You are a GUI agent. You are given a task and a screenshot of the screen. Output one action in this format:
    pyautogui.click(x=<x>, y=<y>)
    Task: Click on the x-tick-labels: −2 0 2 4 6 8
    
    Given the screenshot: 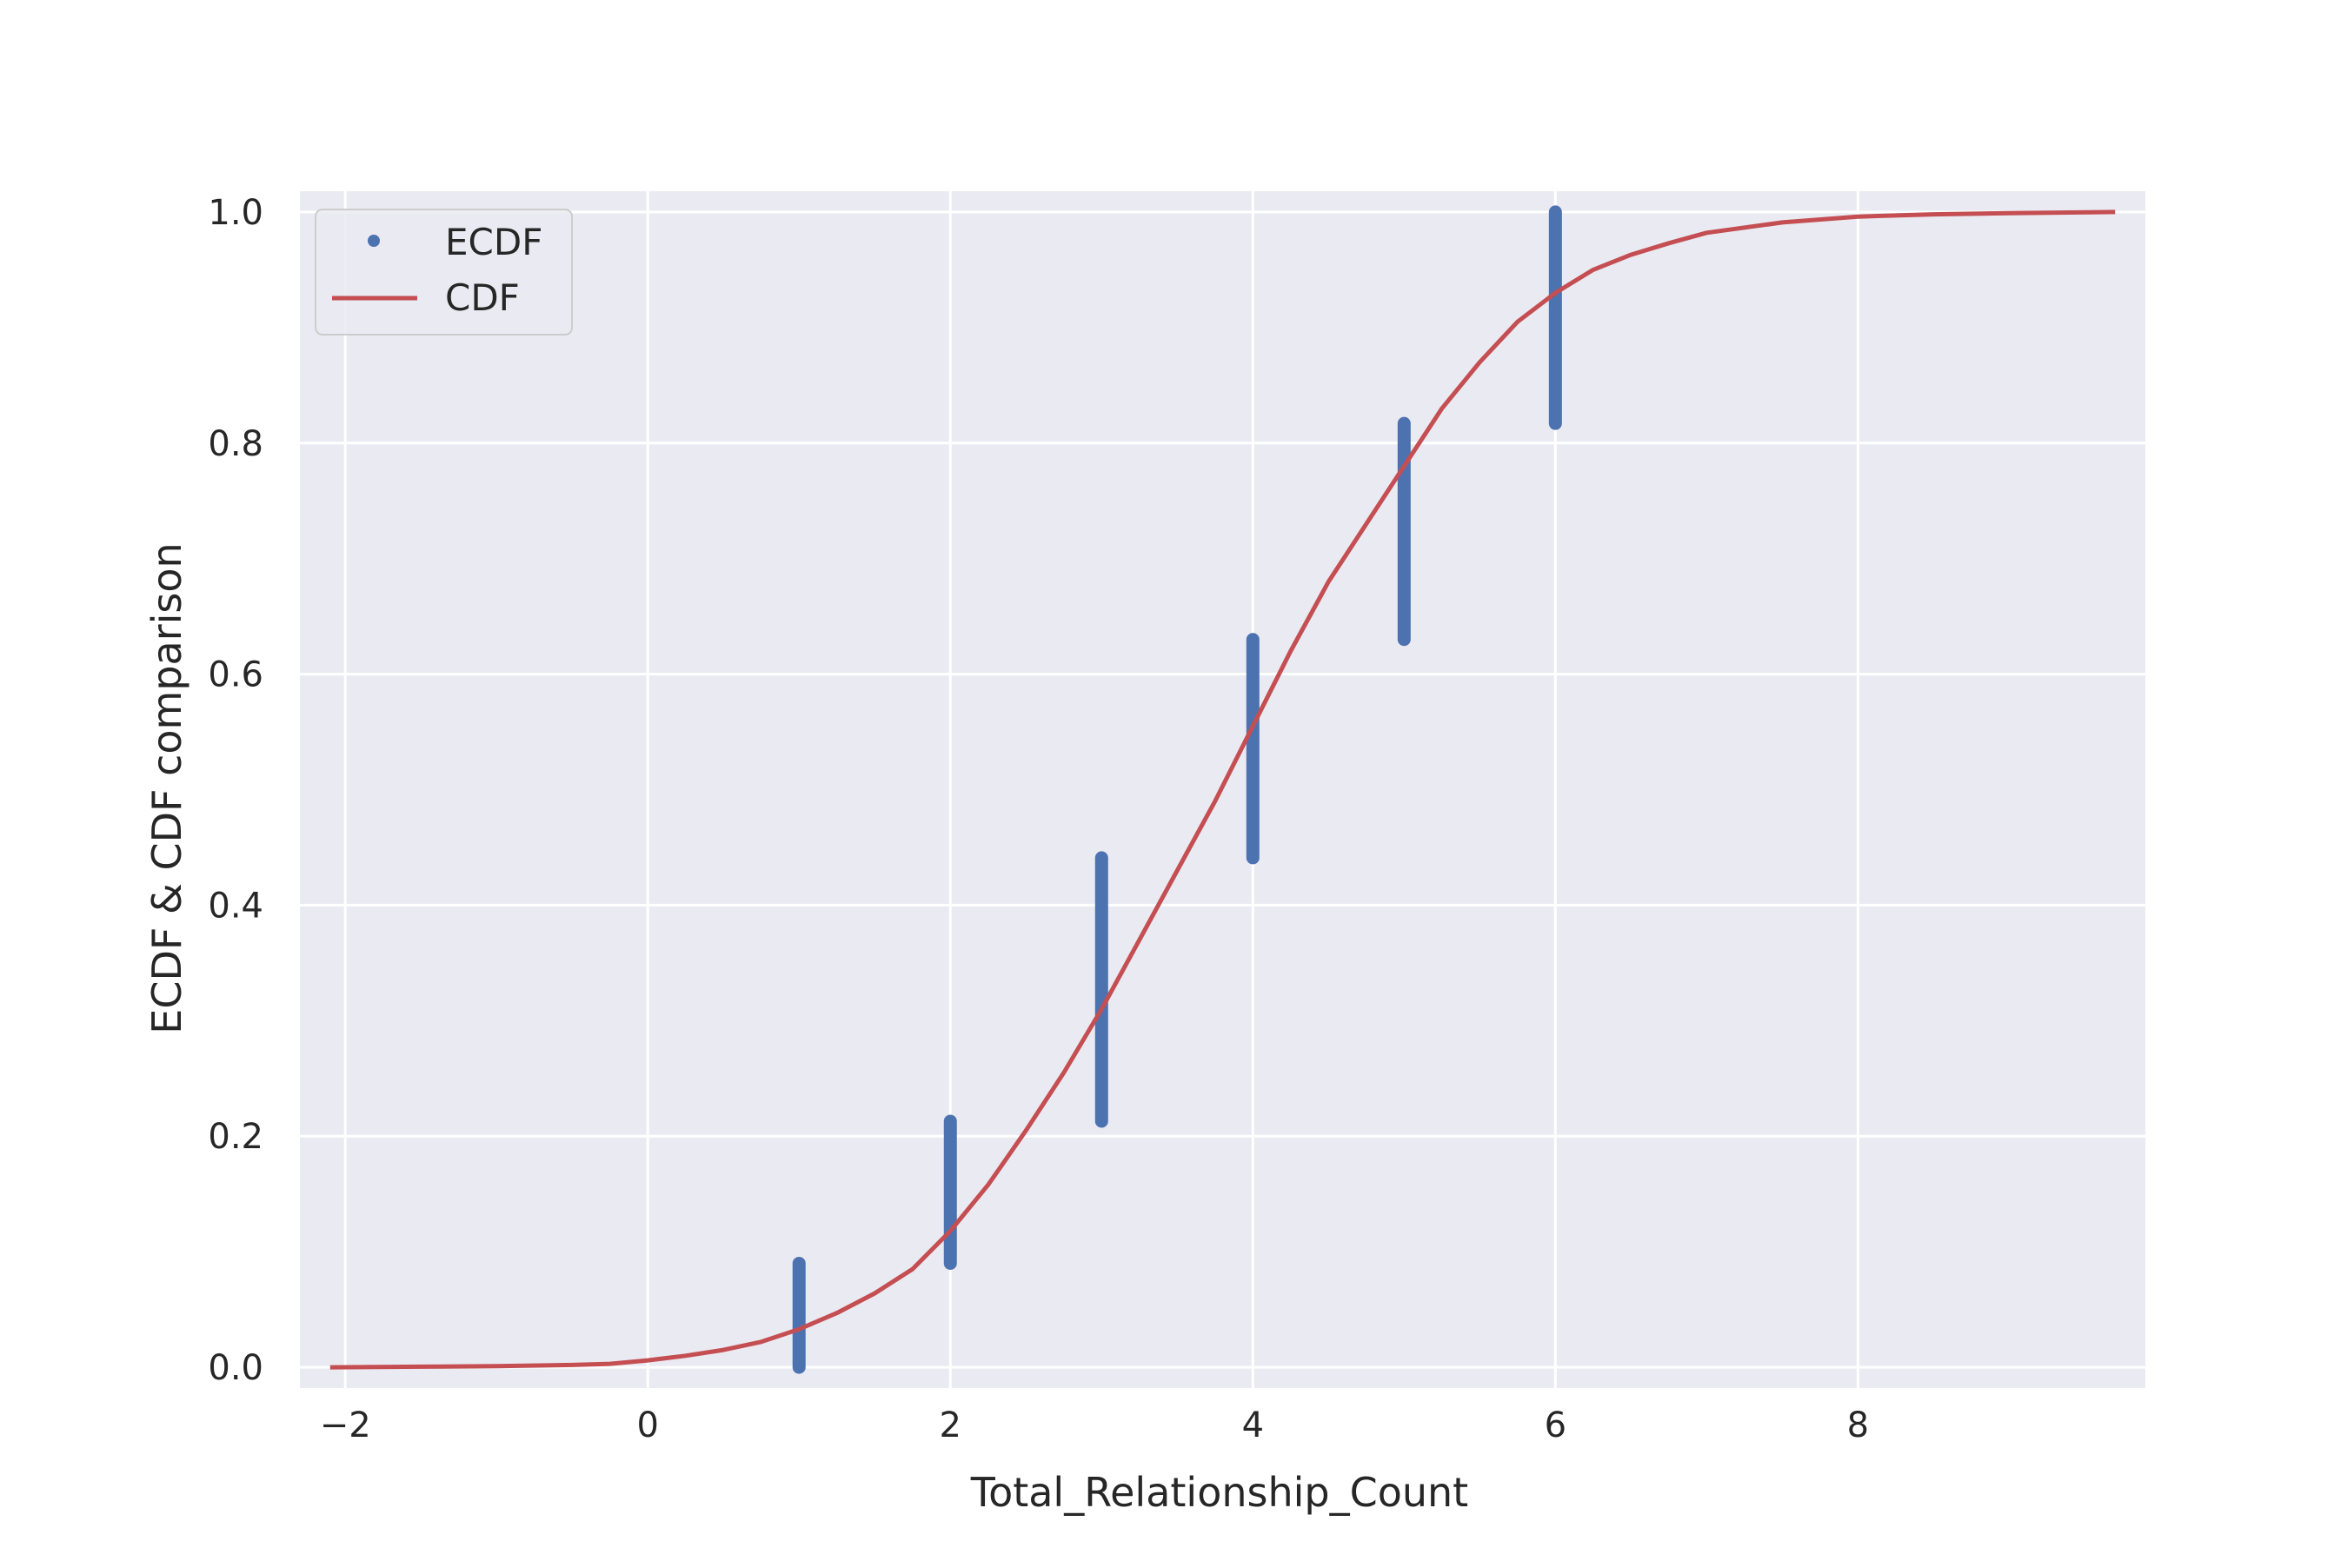 What is the action you would take?
    pyautogui.click(x=1094, y=1425)
    